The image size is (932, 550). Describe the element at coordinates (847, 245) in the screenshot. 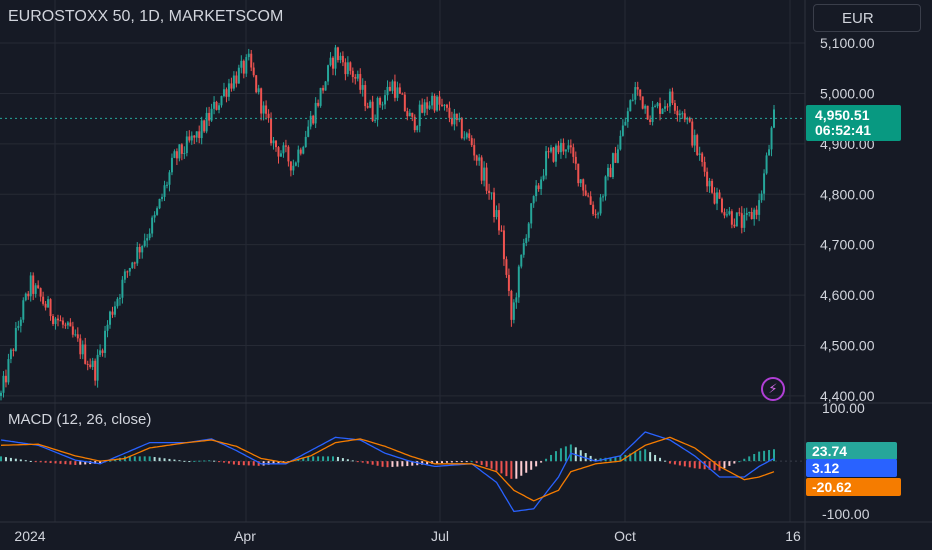

I see `price-tick-label: 4,700.00` at that location.